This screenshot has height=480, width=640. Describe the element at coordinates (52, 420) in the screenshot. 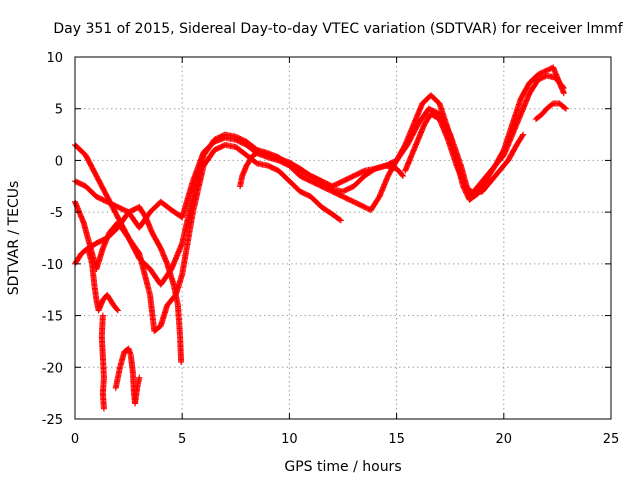

I see `y-tick-label: -25` at that location.